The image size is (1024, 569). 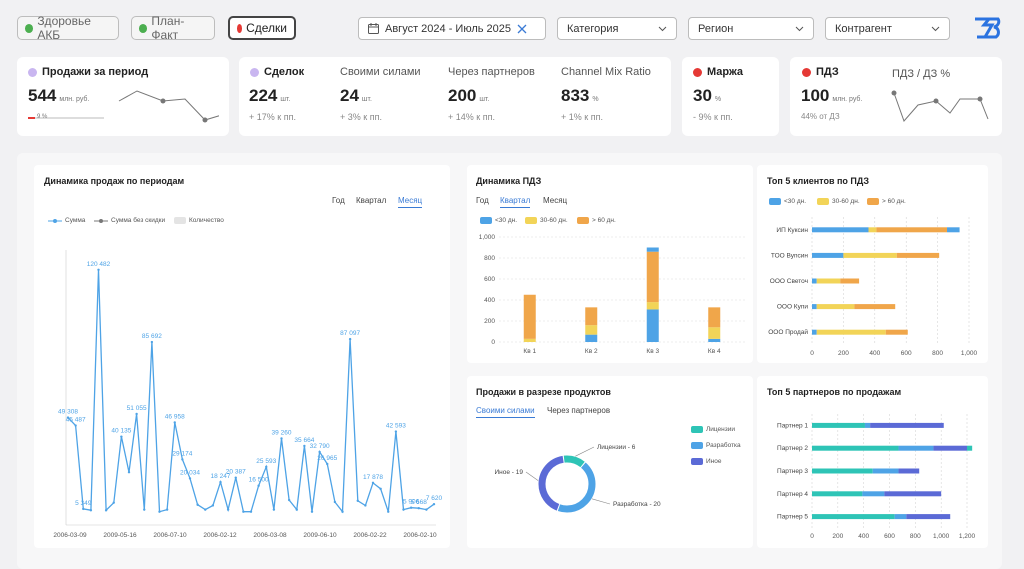 I want to click on kpi-title-text: Продажи за период, so click(x=95, y=72).